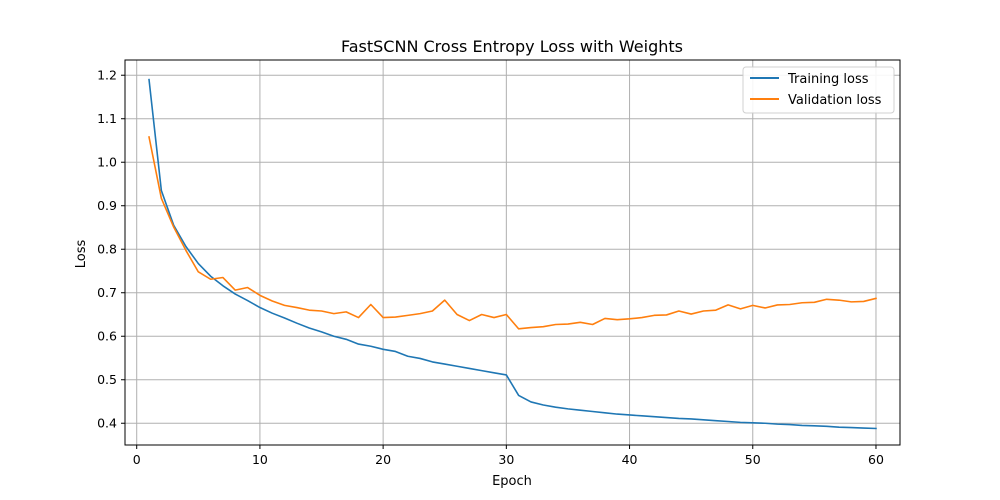  What do you see at coordinates (107, 423) in the screenshot?
I see `y-tick-label: 0.4` at bounding box center [107, 423].